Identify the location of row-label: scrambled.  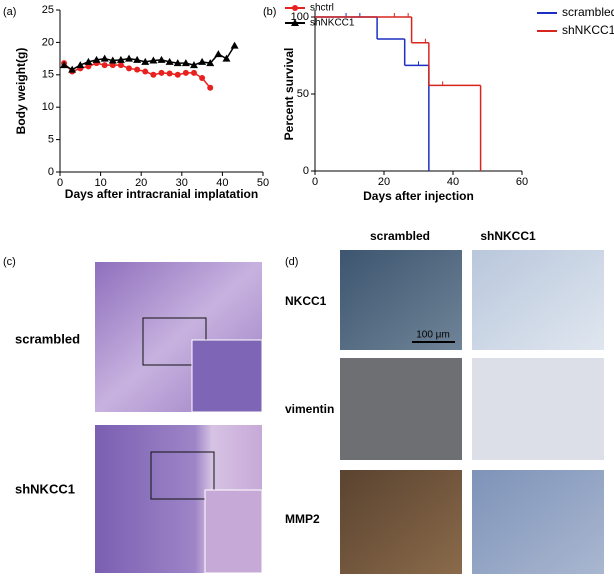
(47, 338).